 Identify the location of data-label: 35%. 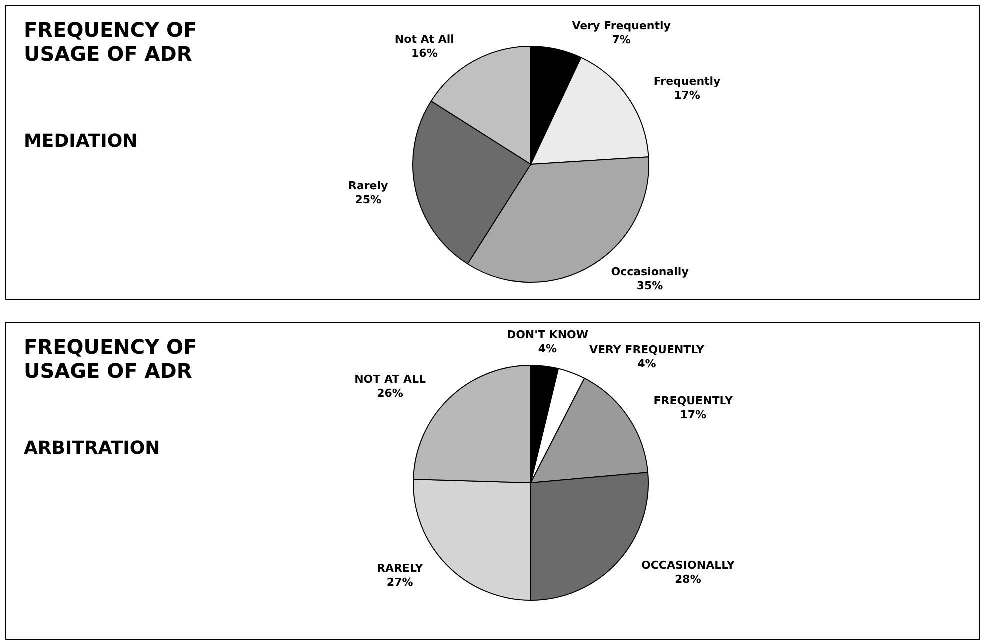
(650, 286).